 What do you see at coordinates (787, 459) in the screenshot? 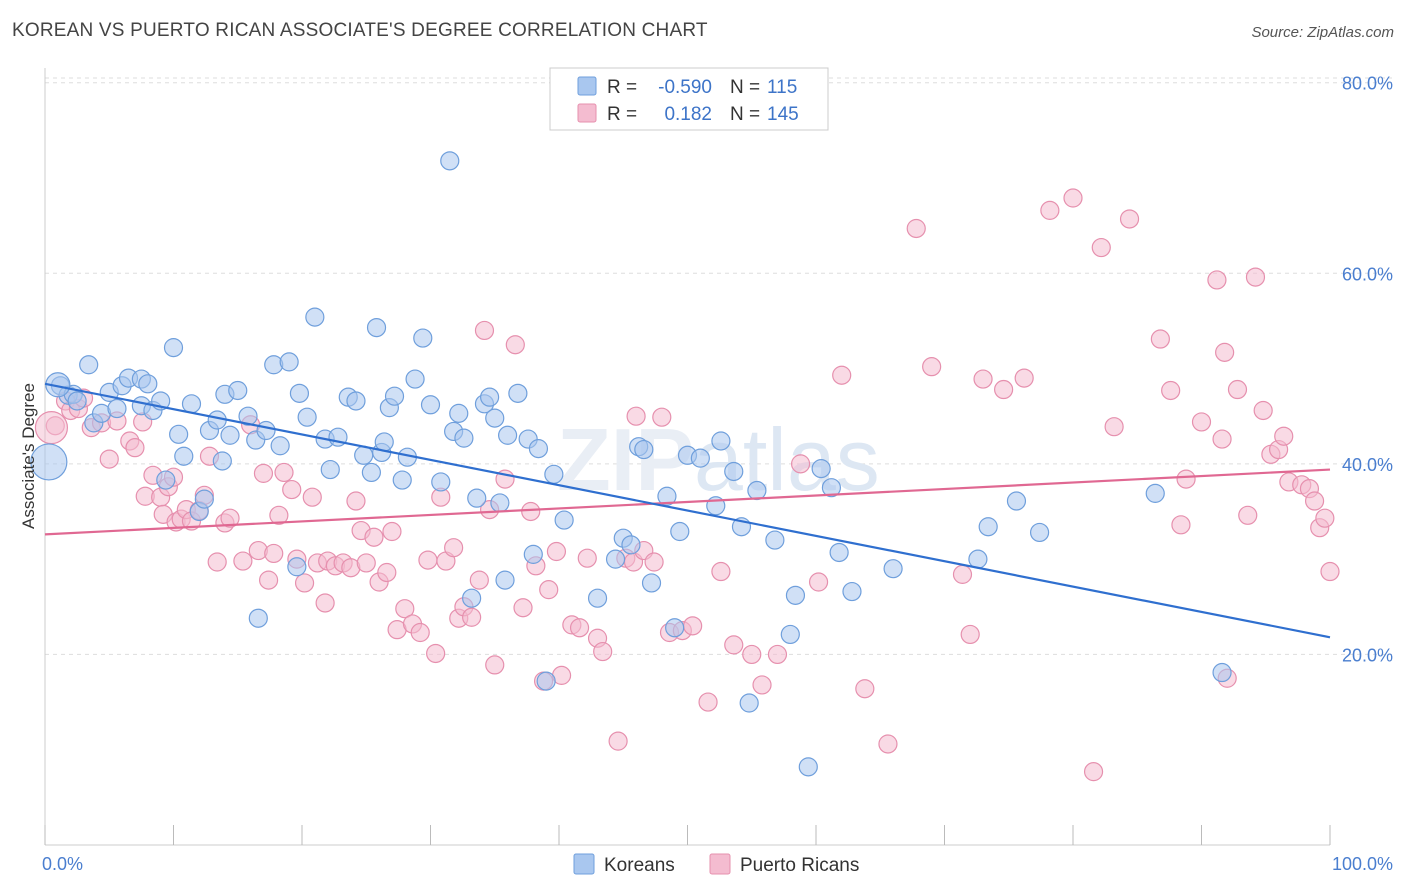
I see `watermark-atlas: atlas` at bounding box center [787, 459].